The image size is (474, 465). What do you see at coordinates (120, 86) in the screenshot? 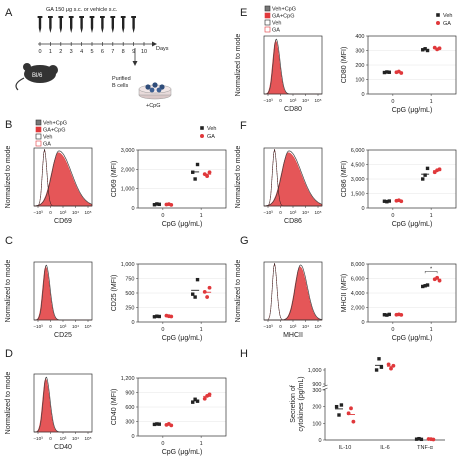
I see `purified-line-2: B cells` at bounding box center [120, 86].